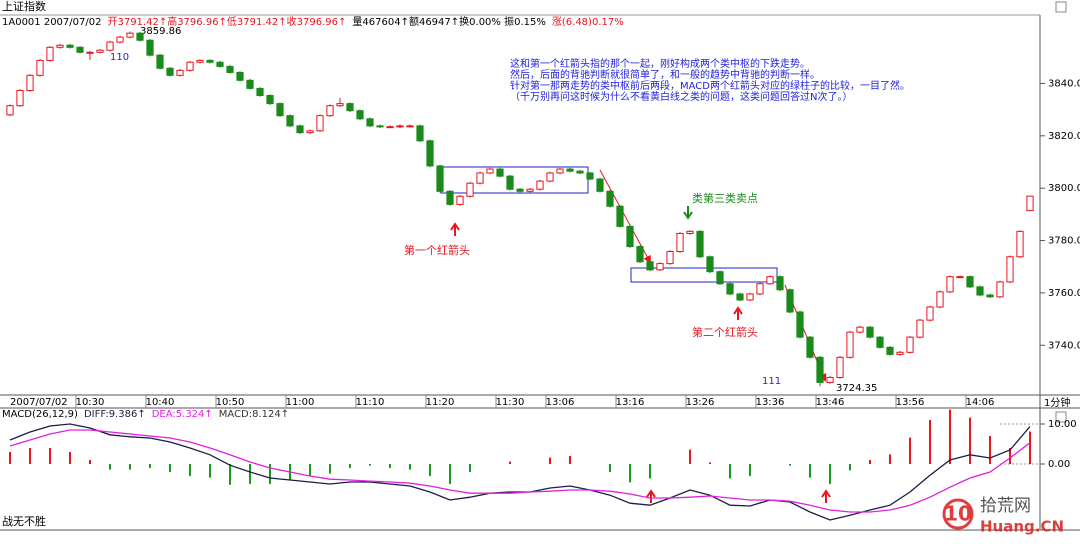 Image resolution: width=1080 pixels, height=549 pixels. I want to click on footer: 战无不胜, so click(24, 521).